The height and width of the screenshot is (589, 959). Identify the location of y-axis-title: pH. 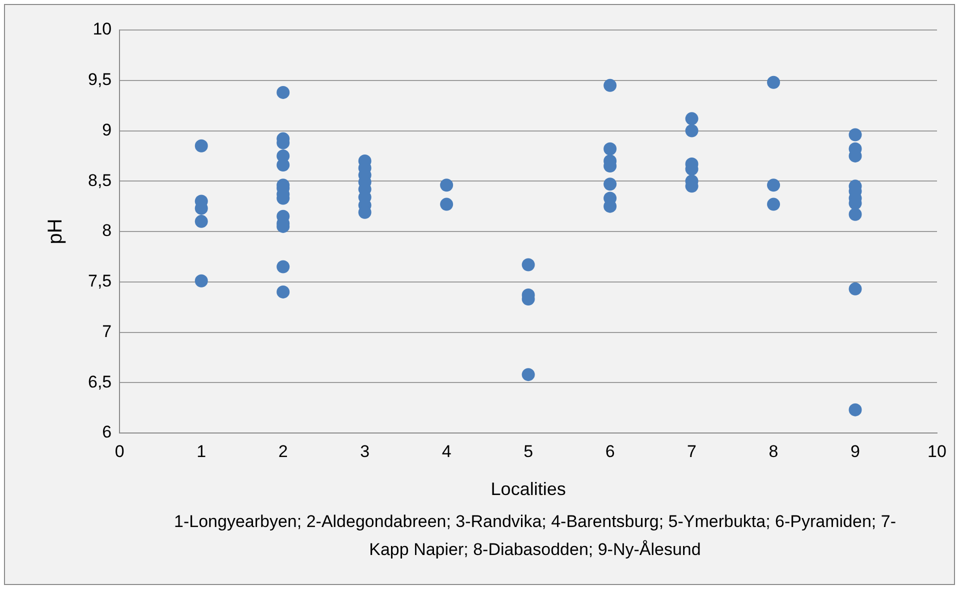
(55, 231).